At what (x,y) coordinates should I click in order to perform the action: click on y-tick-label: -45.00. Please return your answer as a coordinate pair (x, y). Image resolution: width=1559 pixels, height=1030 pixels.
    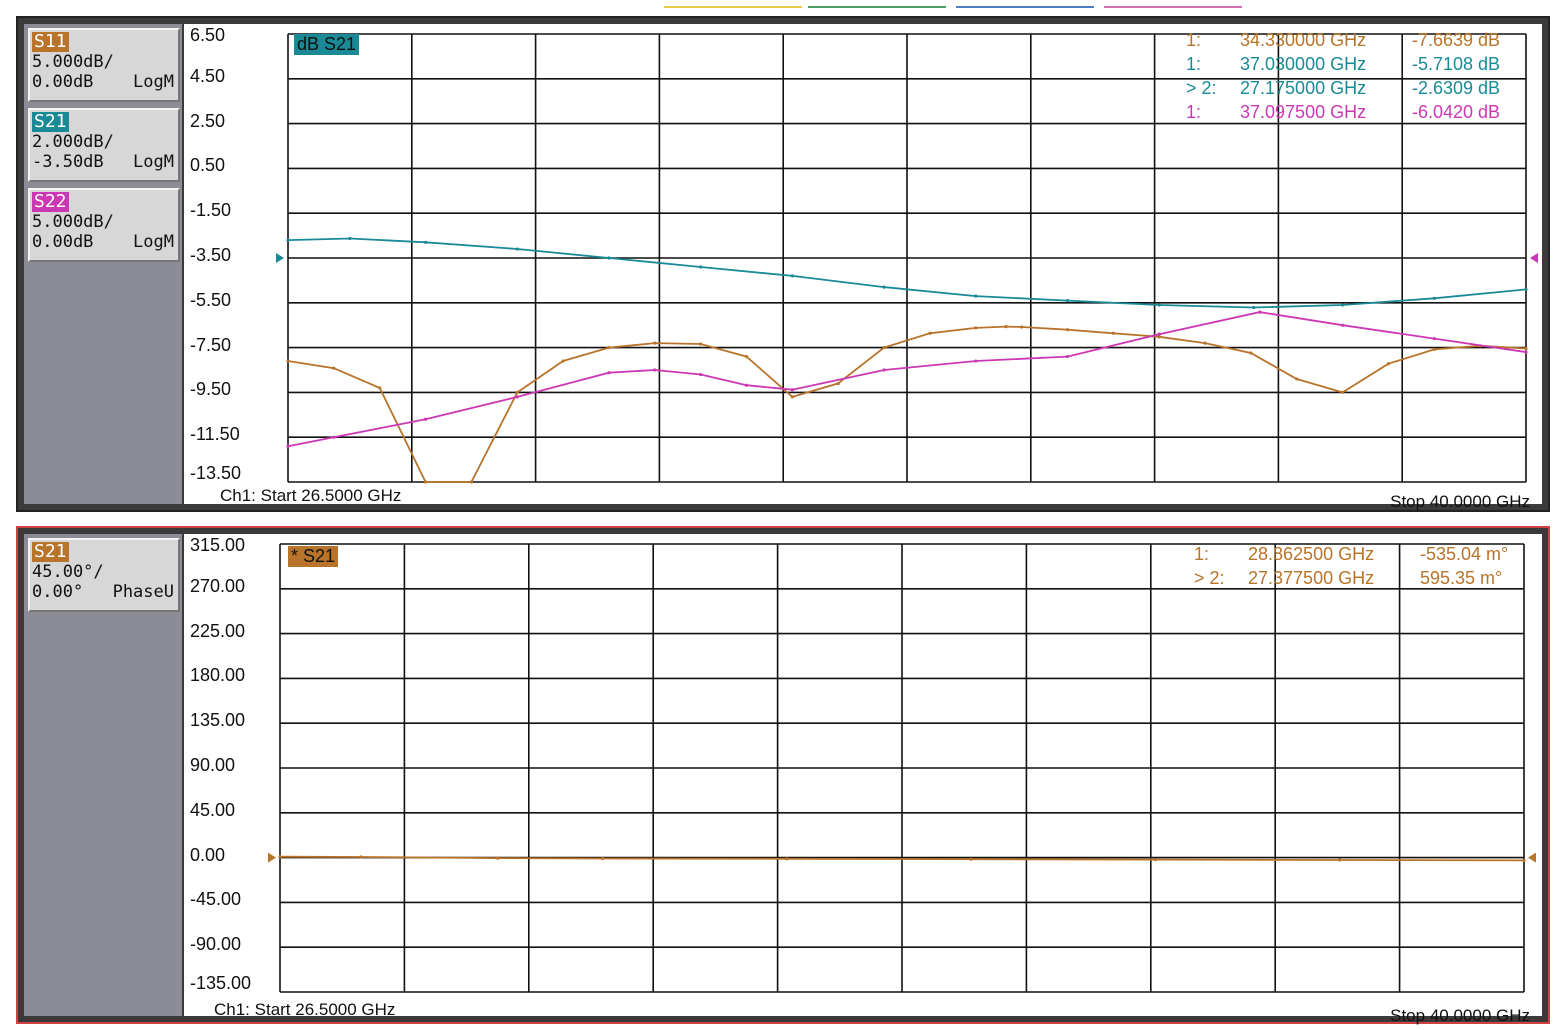
    Looking at the image, I should click on (216, 899).